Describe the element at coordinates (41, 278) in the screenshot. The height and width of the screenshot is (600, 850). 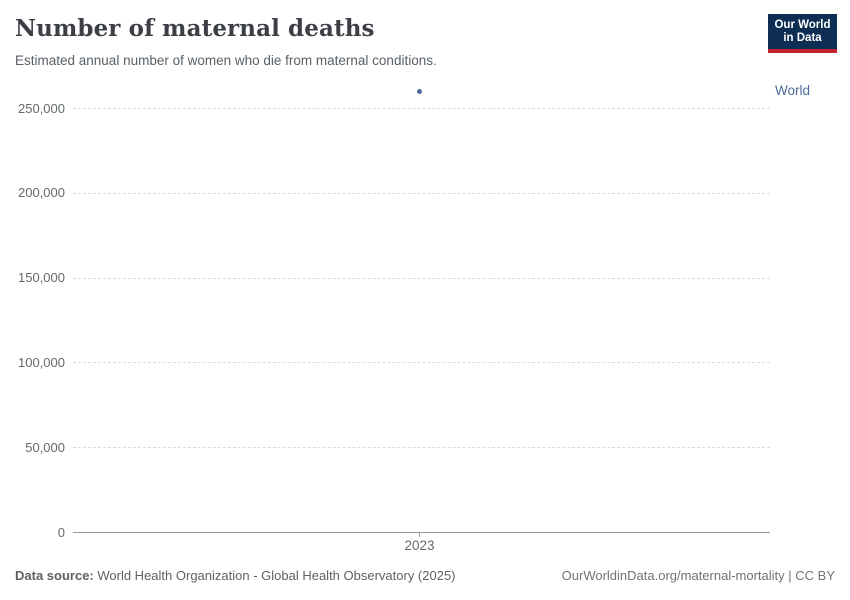
I see `y-tick-label: 150,000` at that location.